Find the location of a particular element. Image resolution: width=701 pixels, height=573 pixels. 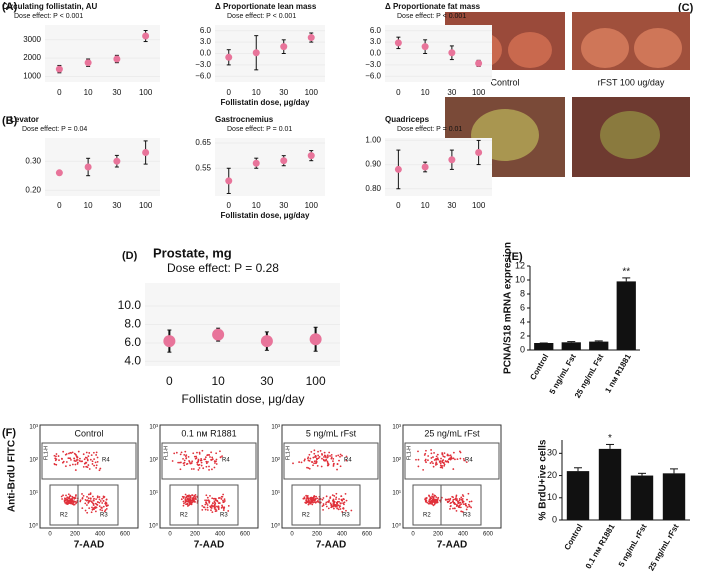

point is located at coordinates (256, 53).